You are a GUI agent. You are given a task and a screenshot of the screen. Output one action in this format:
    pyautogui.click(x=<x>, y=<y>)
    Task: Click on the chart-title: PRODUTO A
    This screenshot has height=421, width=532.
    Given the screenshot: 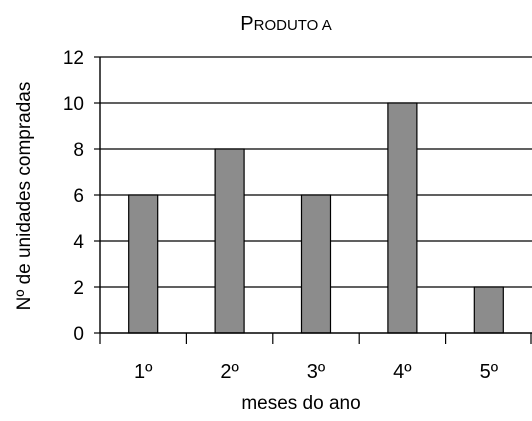 What is the action you would take?
    pyautogui.click(x=285, y=24)
    